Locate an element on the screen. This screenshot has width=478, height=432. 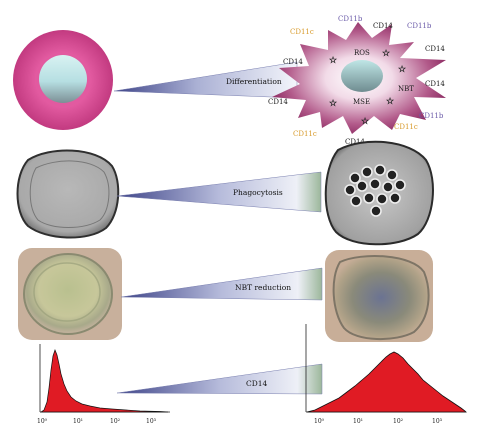
phagocytosis-cell-after is located at coordinates (379, 193).